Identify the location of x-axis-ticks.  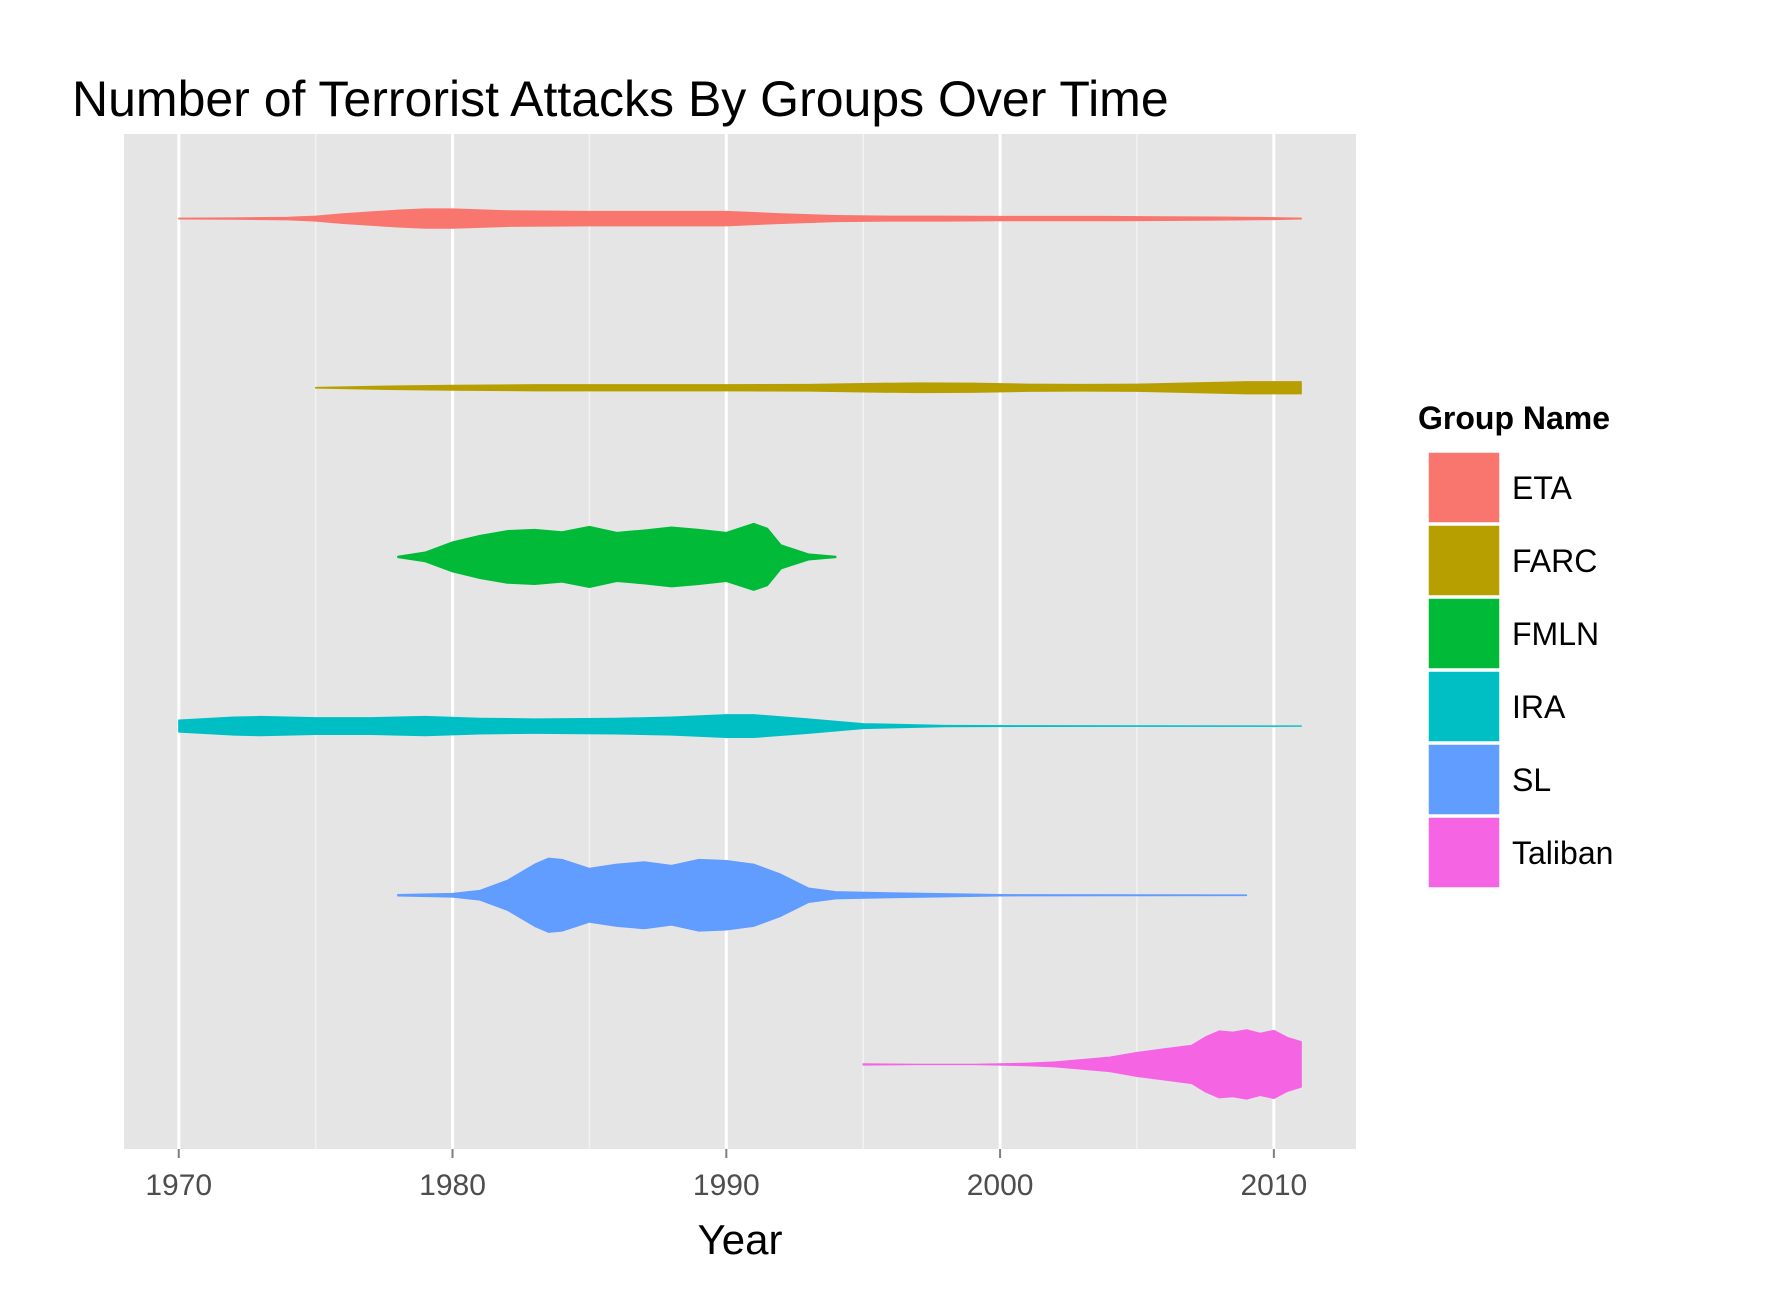
(726, 1153).